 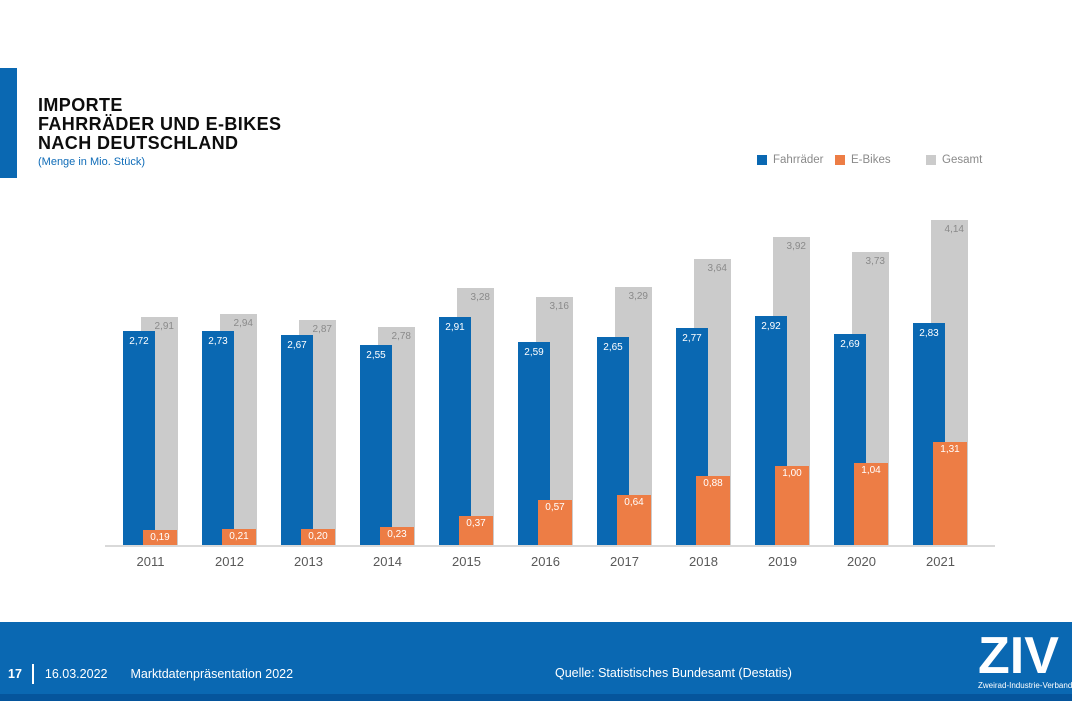 I want to click on x-axis-label-2017: 2017, so click(x=624, y=561).